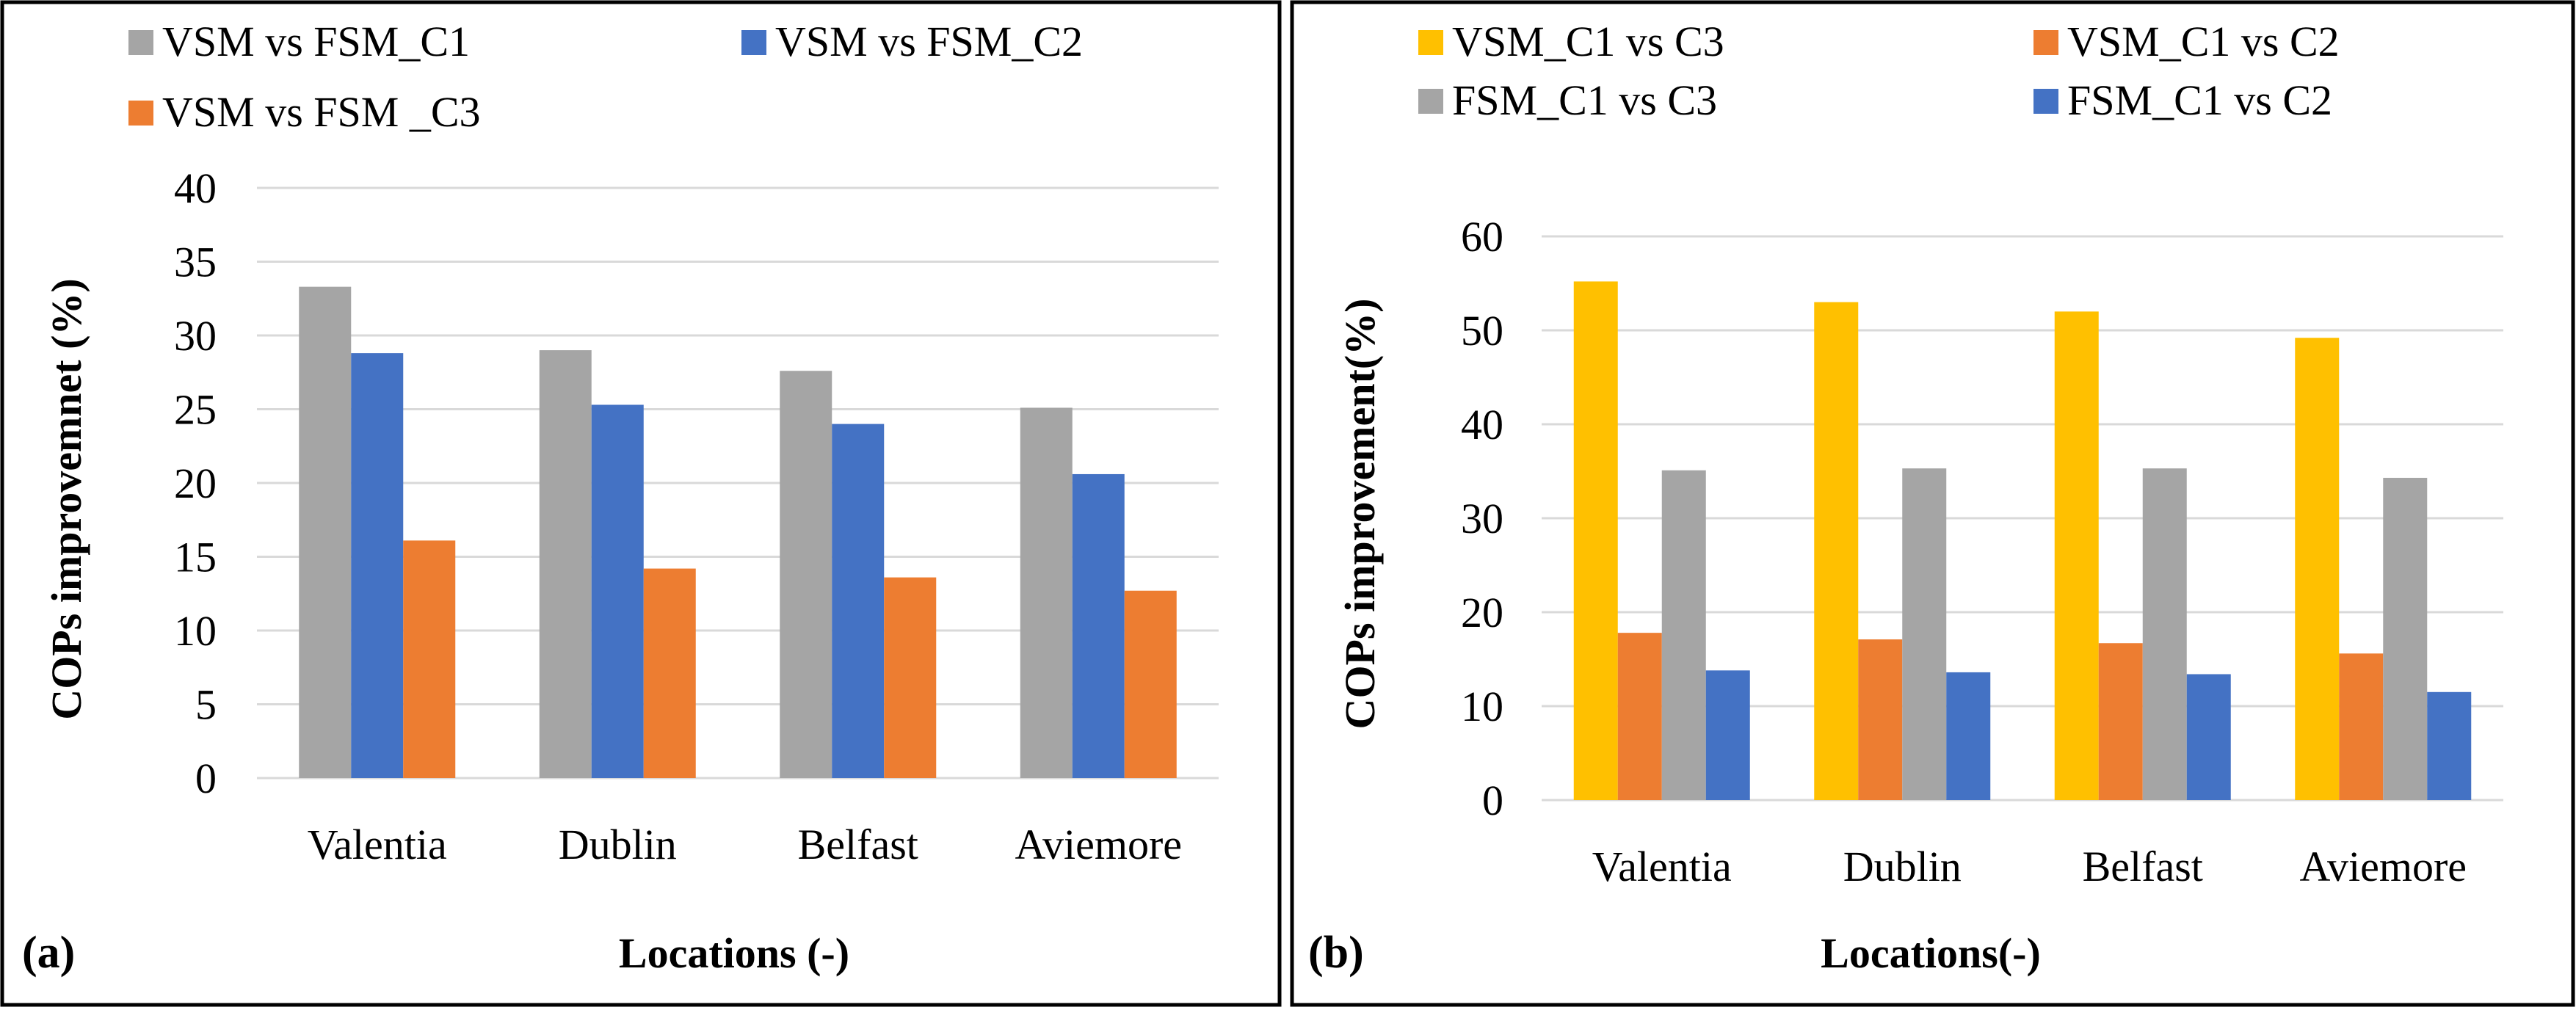 This screenshot has height=1010, width=2576. I want to click on panel-a-y-axis-title: COPs improvemnet (%), so click(67, 498).